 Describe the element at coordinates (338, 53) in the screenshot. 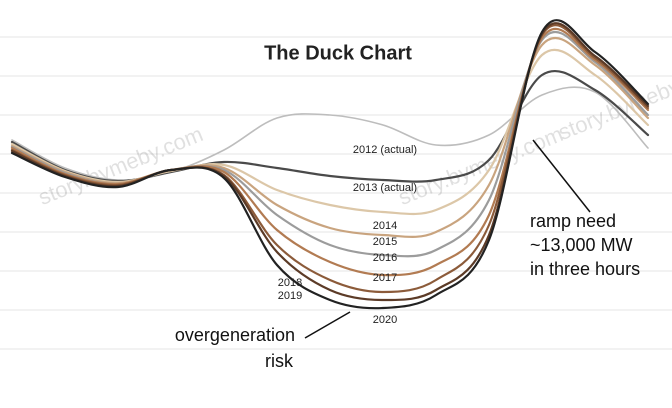

I see `chart-title: The Duck Chart` at that location.